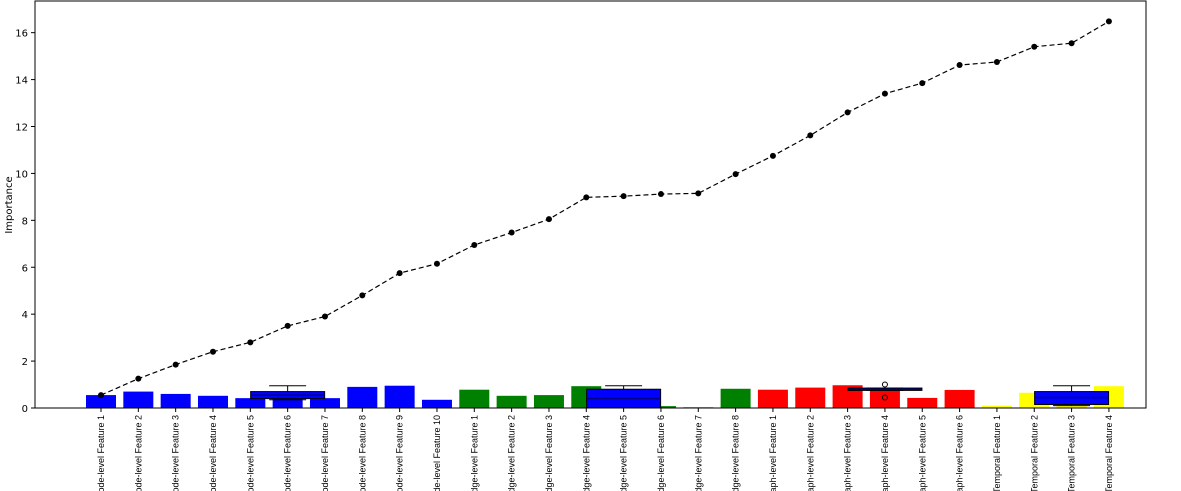 This screenshot has height=491, width=1181. I want to click on x-tick-label: Node-level Feature 7, so click(325, 453).